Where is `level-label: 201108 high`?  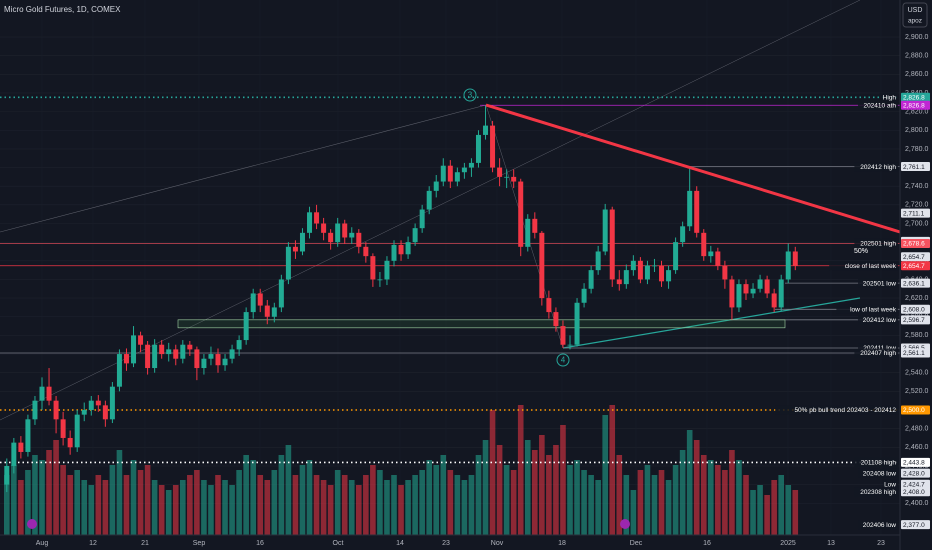 level-label: 201108 high is located at coordinates (879, 463).